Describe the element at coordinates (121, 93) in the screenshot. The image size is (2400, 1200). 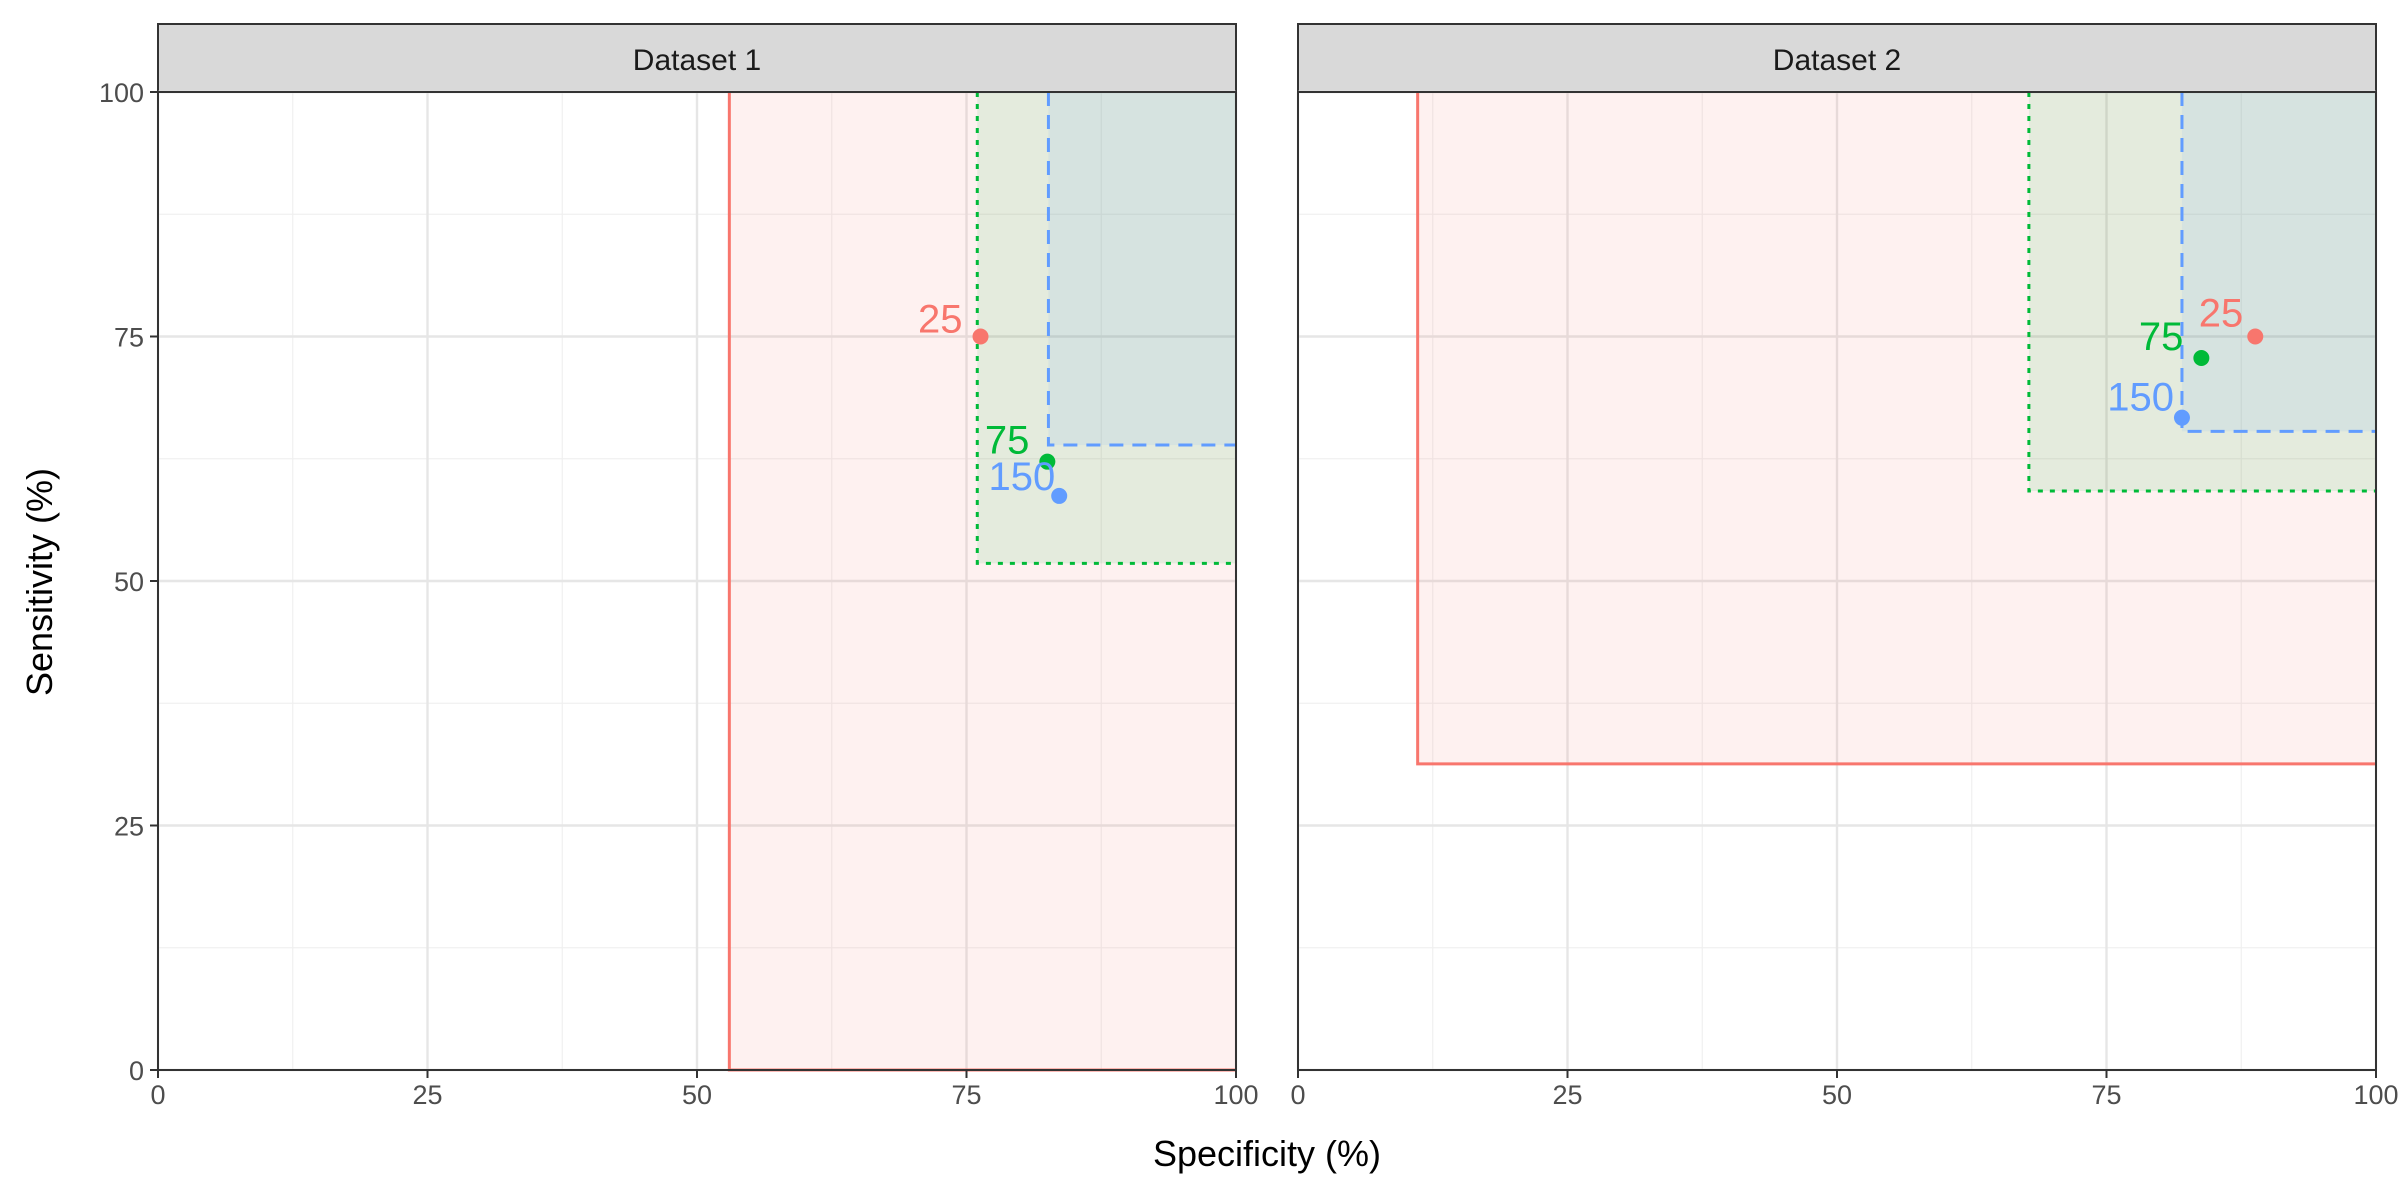
I see `y-tick-label: 100` at that location.